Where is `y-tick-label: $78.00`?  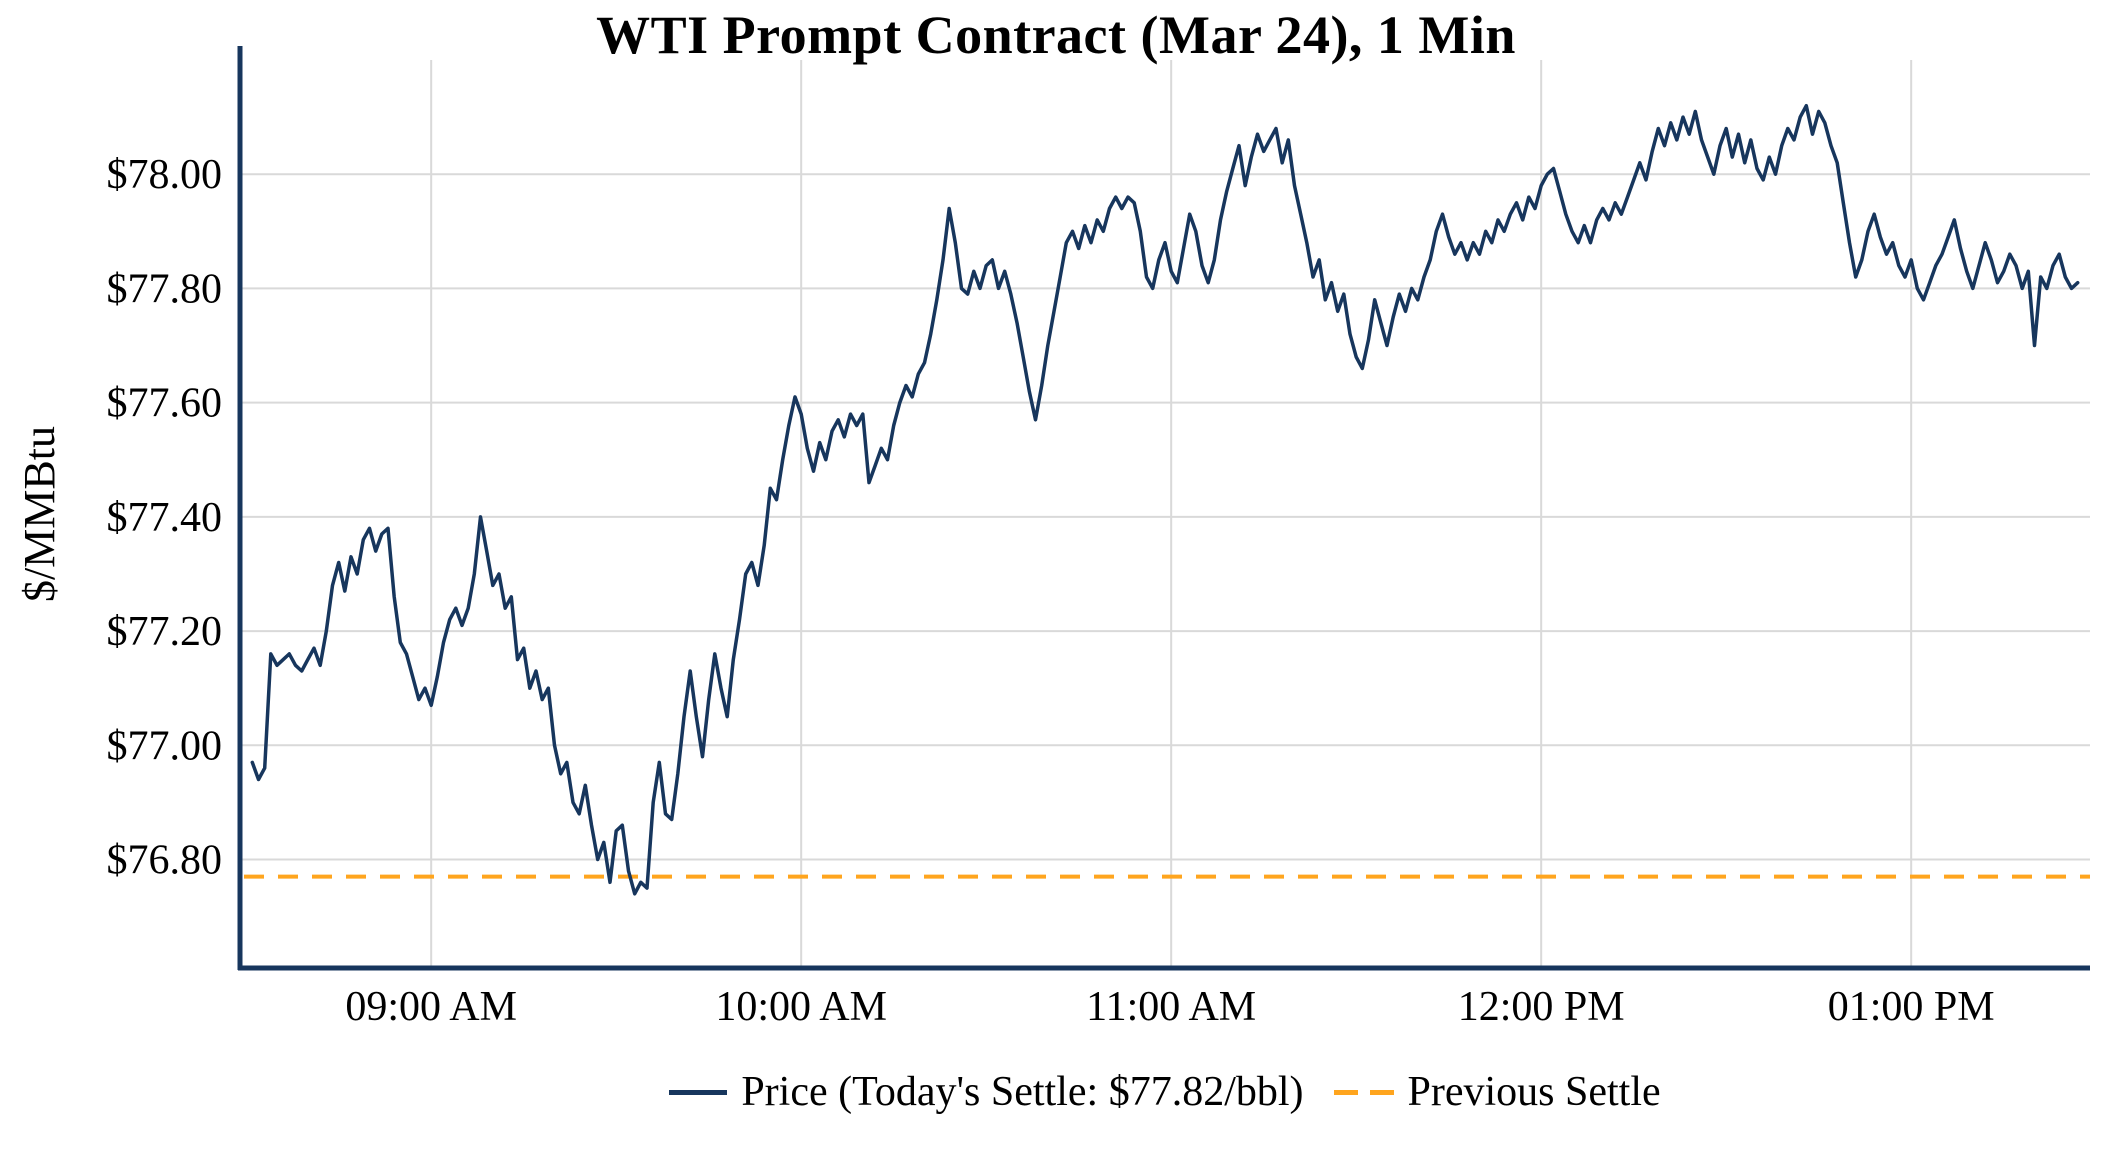 y-tick-label: $78.00 is located at coordinates (165, 175).